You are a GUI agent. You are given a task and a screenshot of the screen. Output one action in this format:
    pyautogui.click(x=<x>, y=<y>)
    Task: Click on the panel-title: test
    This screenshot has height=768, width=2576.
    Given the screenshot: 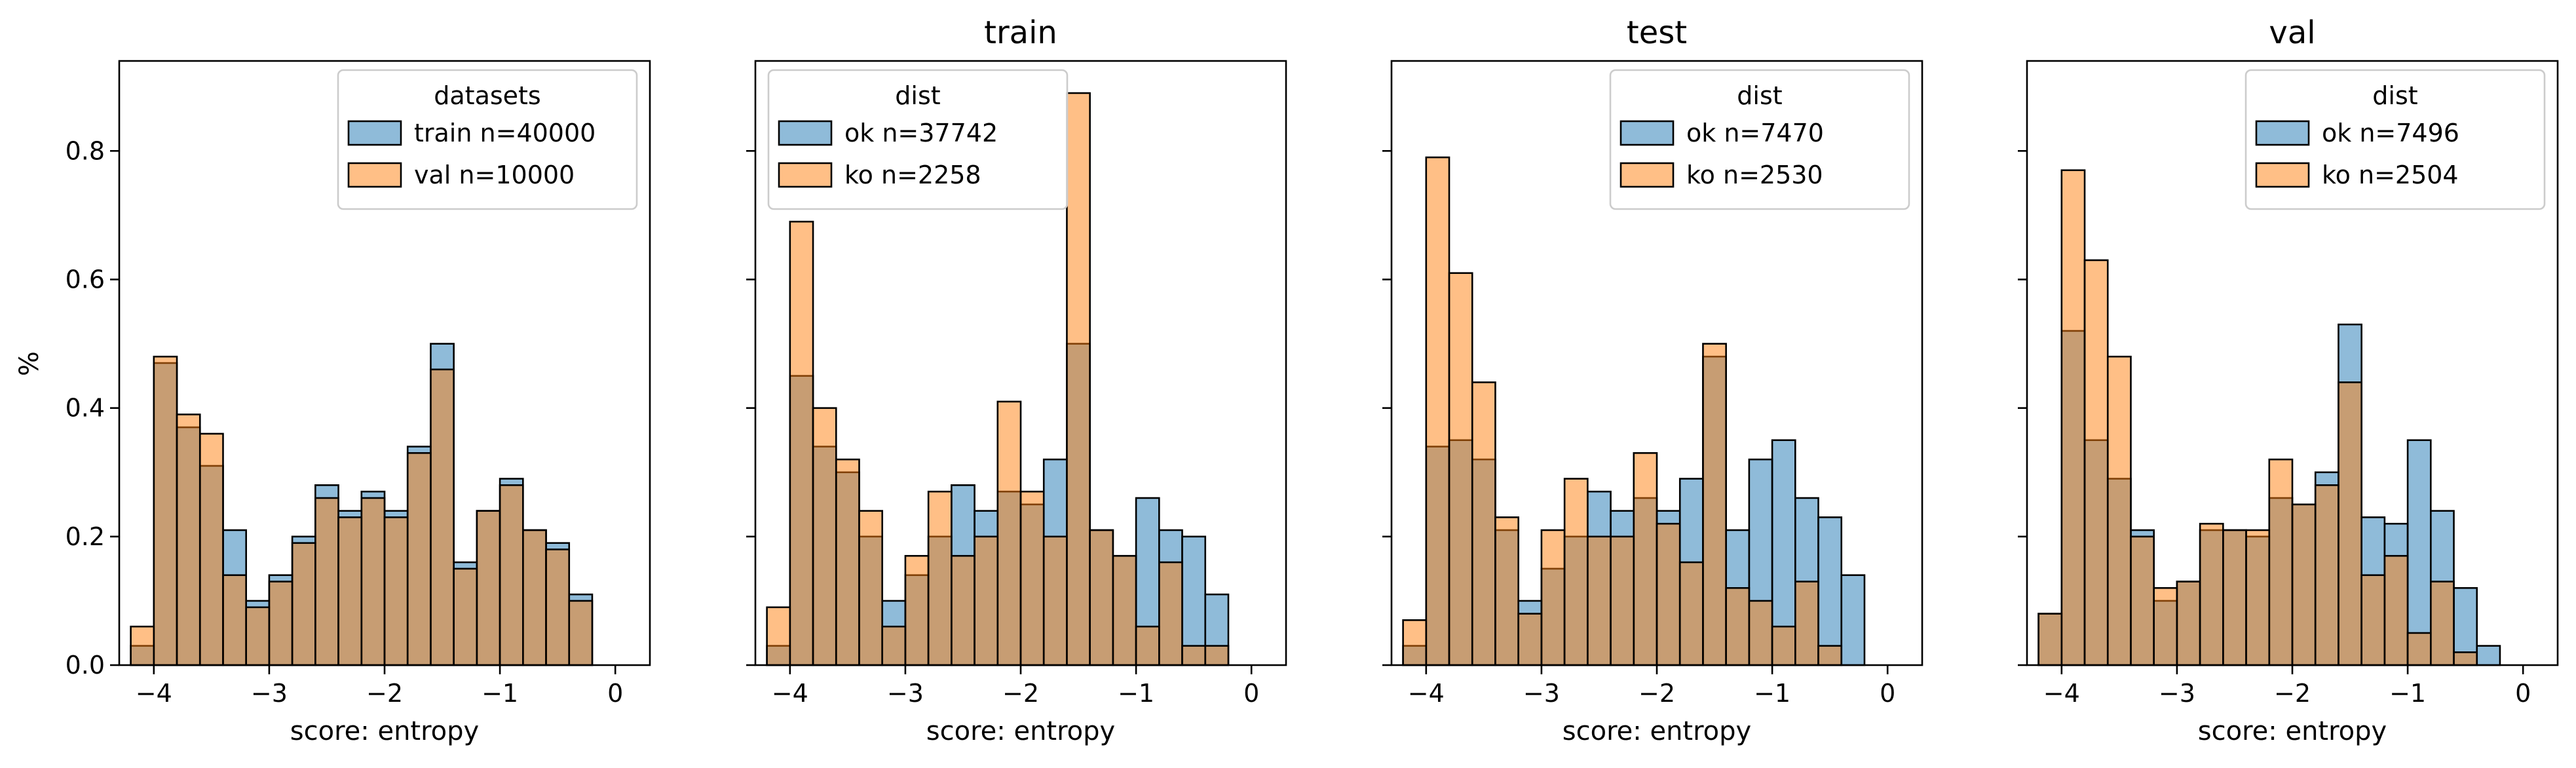 What is the action you would take?
    pyautogui.click(x=1657, y=32)
    